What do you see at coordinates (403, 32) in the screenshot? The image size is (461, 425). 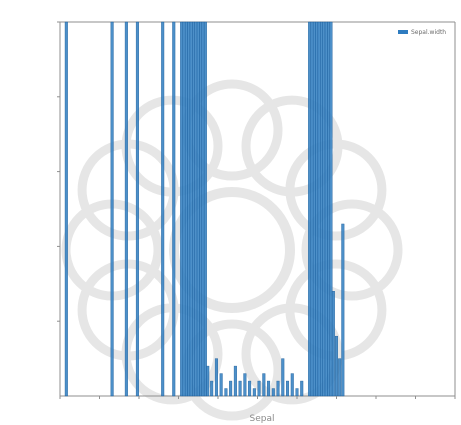 I see `legend-swatch` at bounding box center [403, 32].